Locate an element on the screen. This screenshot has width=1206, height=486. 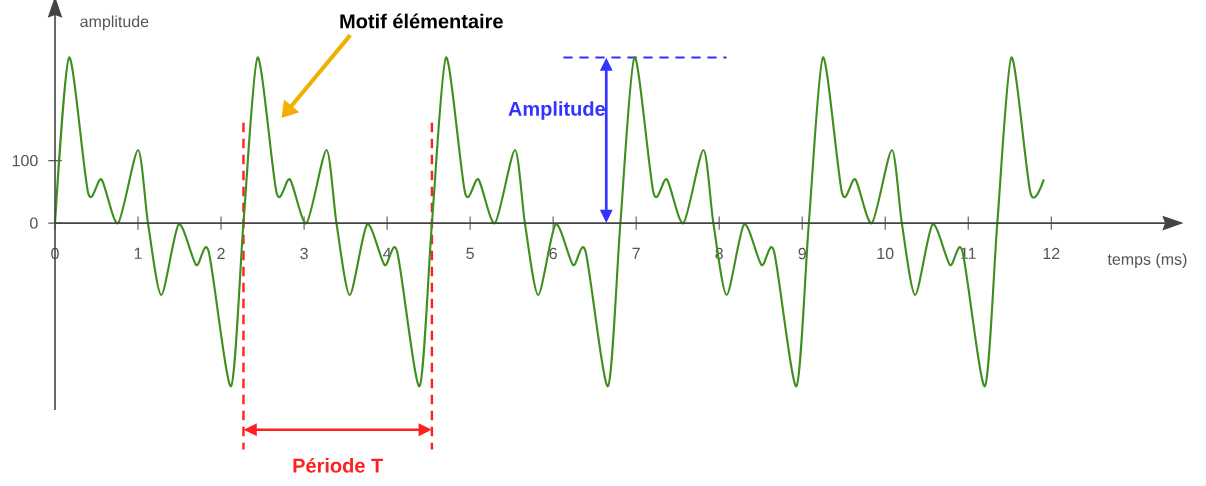
x-tick-label: 9 is located at coordinates (802, 253).